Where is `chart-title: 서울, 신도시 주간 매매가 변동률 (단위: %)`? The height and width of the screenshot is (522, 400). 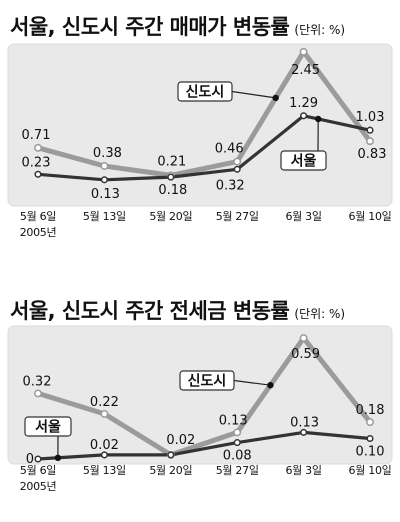
chart-title: 서울, 신도시 주간 매매가 변동률 (단위: %) is located at coordinates (177, 27).